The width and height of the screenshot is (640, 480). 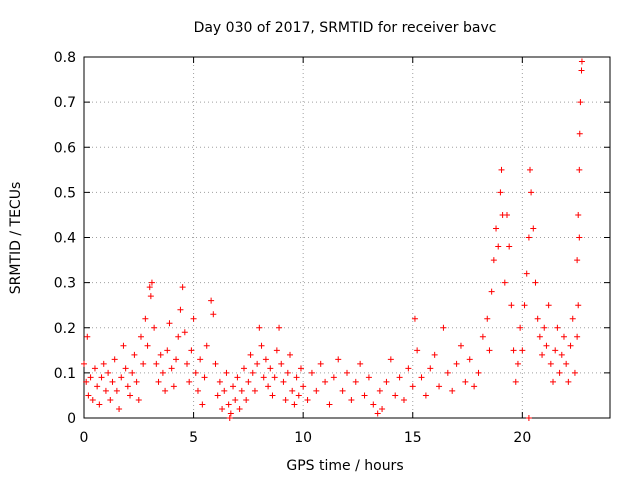 I want to click on x-axis-label: GPS time / hours, so click(x=344, y=466).